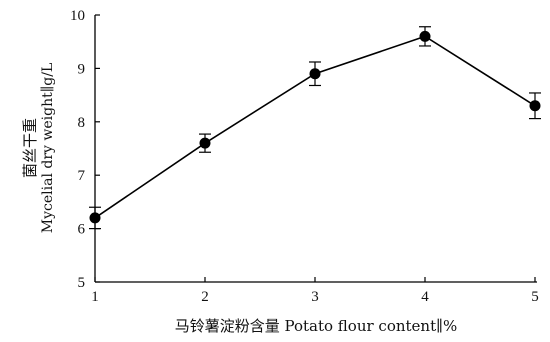  I want to click on x-tick-label: 3, so click(315, 297).